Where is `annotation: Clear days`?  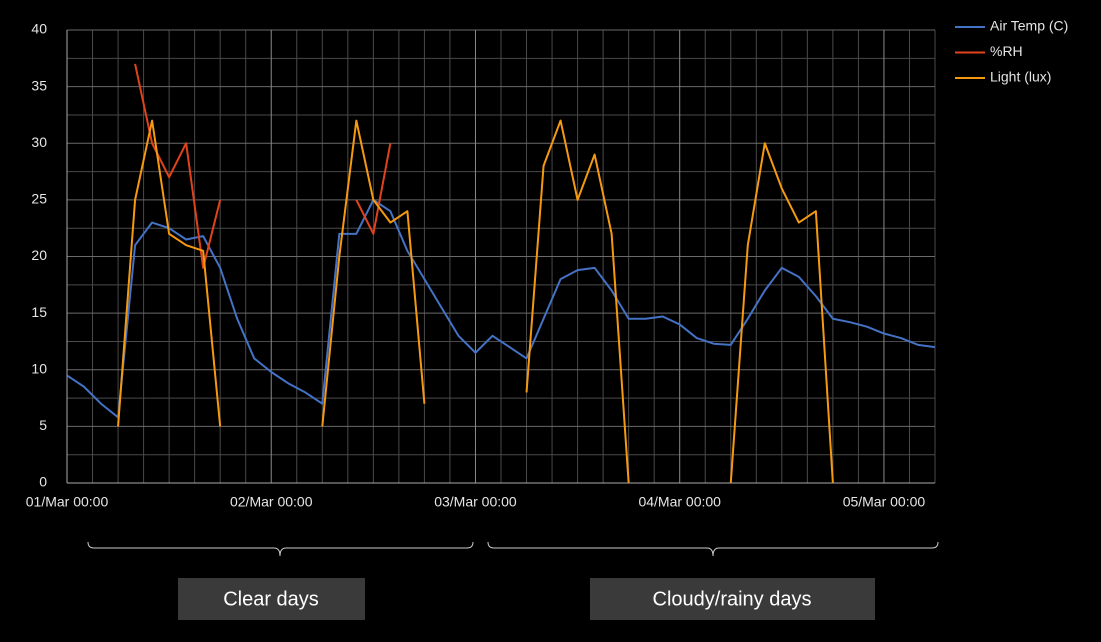 annotation: Clear days is located at coordinates (271, 599).